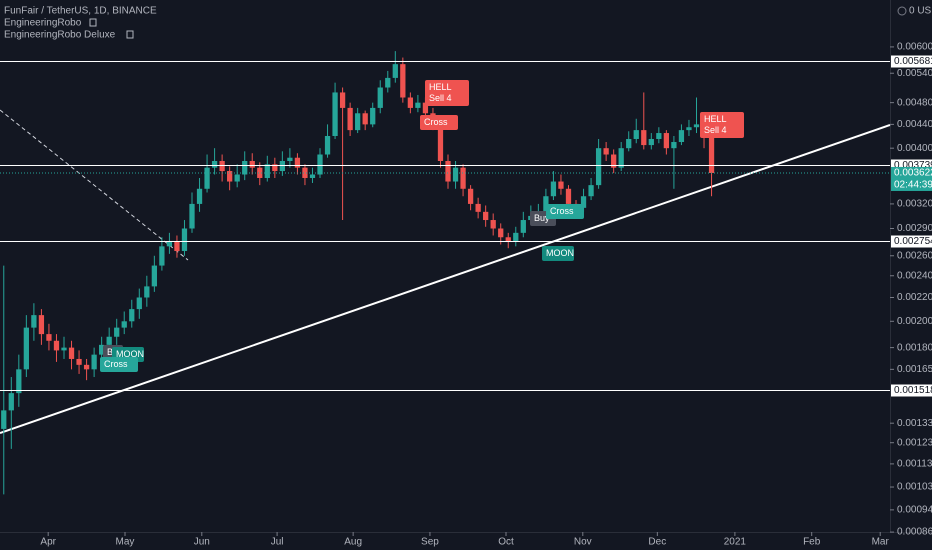 The image size is (932, 550). I want to click on x-tick-label: Jul, so click(277, 542).